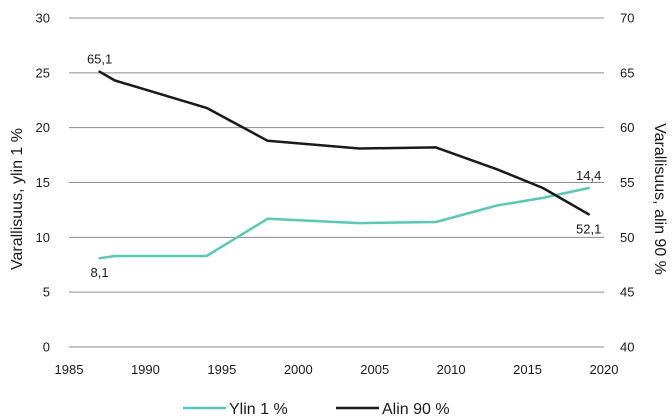 The image size is (672, 419). Describe the element at coordinates (99, 59) in the screenshot. I see `data-label: 65,1` at that location.